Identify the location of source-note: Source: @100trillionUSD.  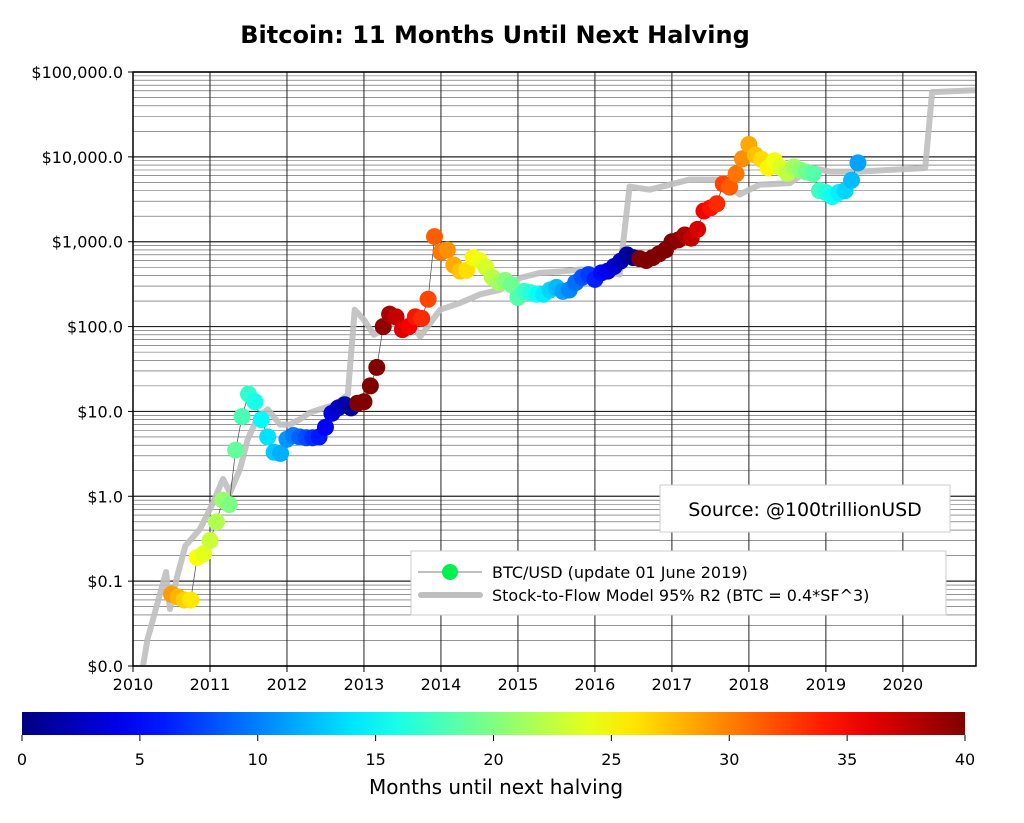
(805, 510).